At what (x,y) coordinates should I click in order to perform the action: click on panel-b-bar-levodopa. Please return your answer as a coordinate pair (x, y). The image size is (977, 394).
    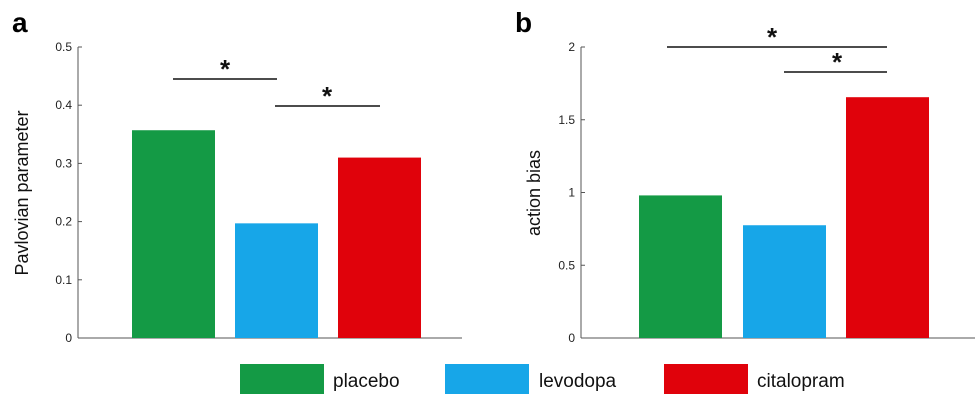
    Looking at the image, I should click on (784, 281).